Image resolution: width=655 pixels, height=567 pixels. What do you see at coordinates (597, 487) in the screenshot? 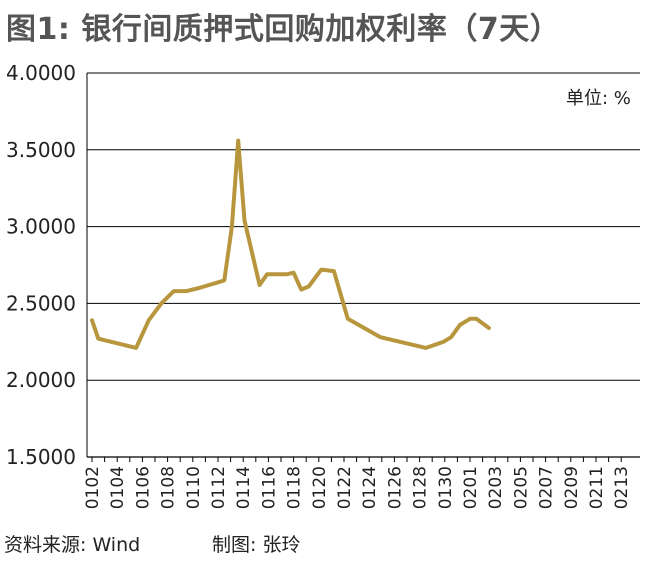
I see `x-tick-label: 0211` at bounding box center [597, 487].